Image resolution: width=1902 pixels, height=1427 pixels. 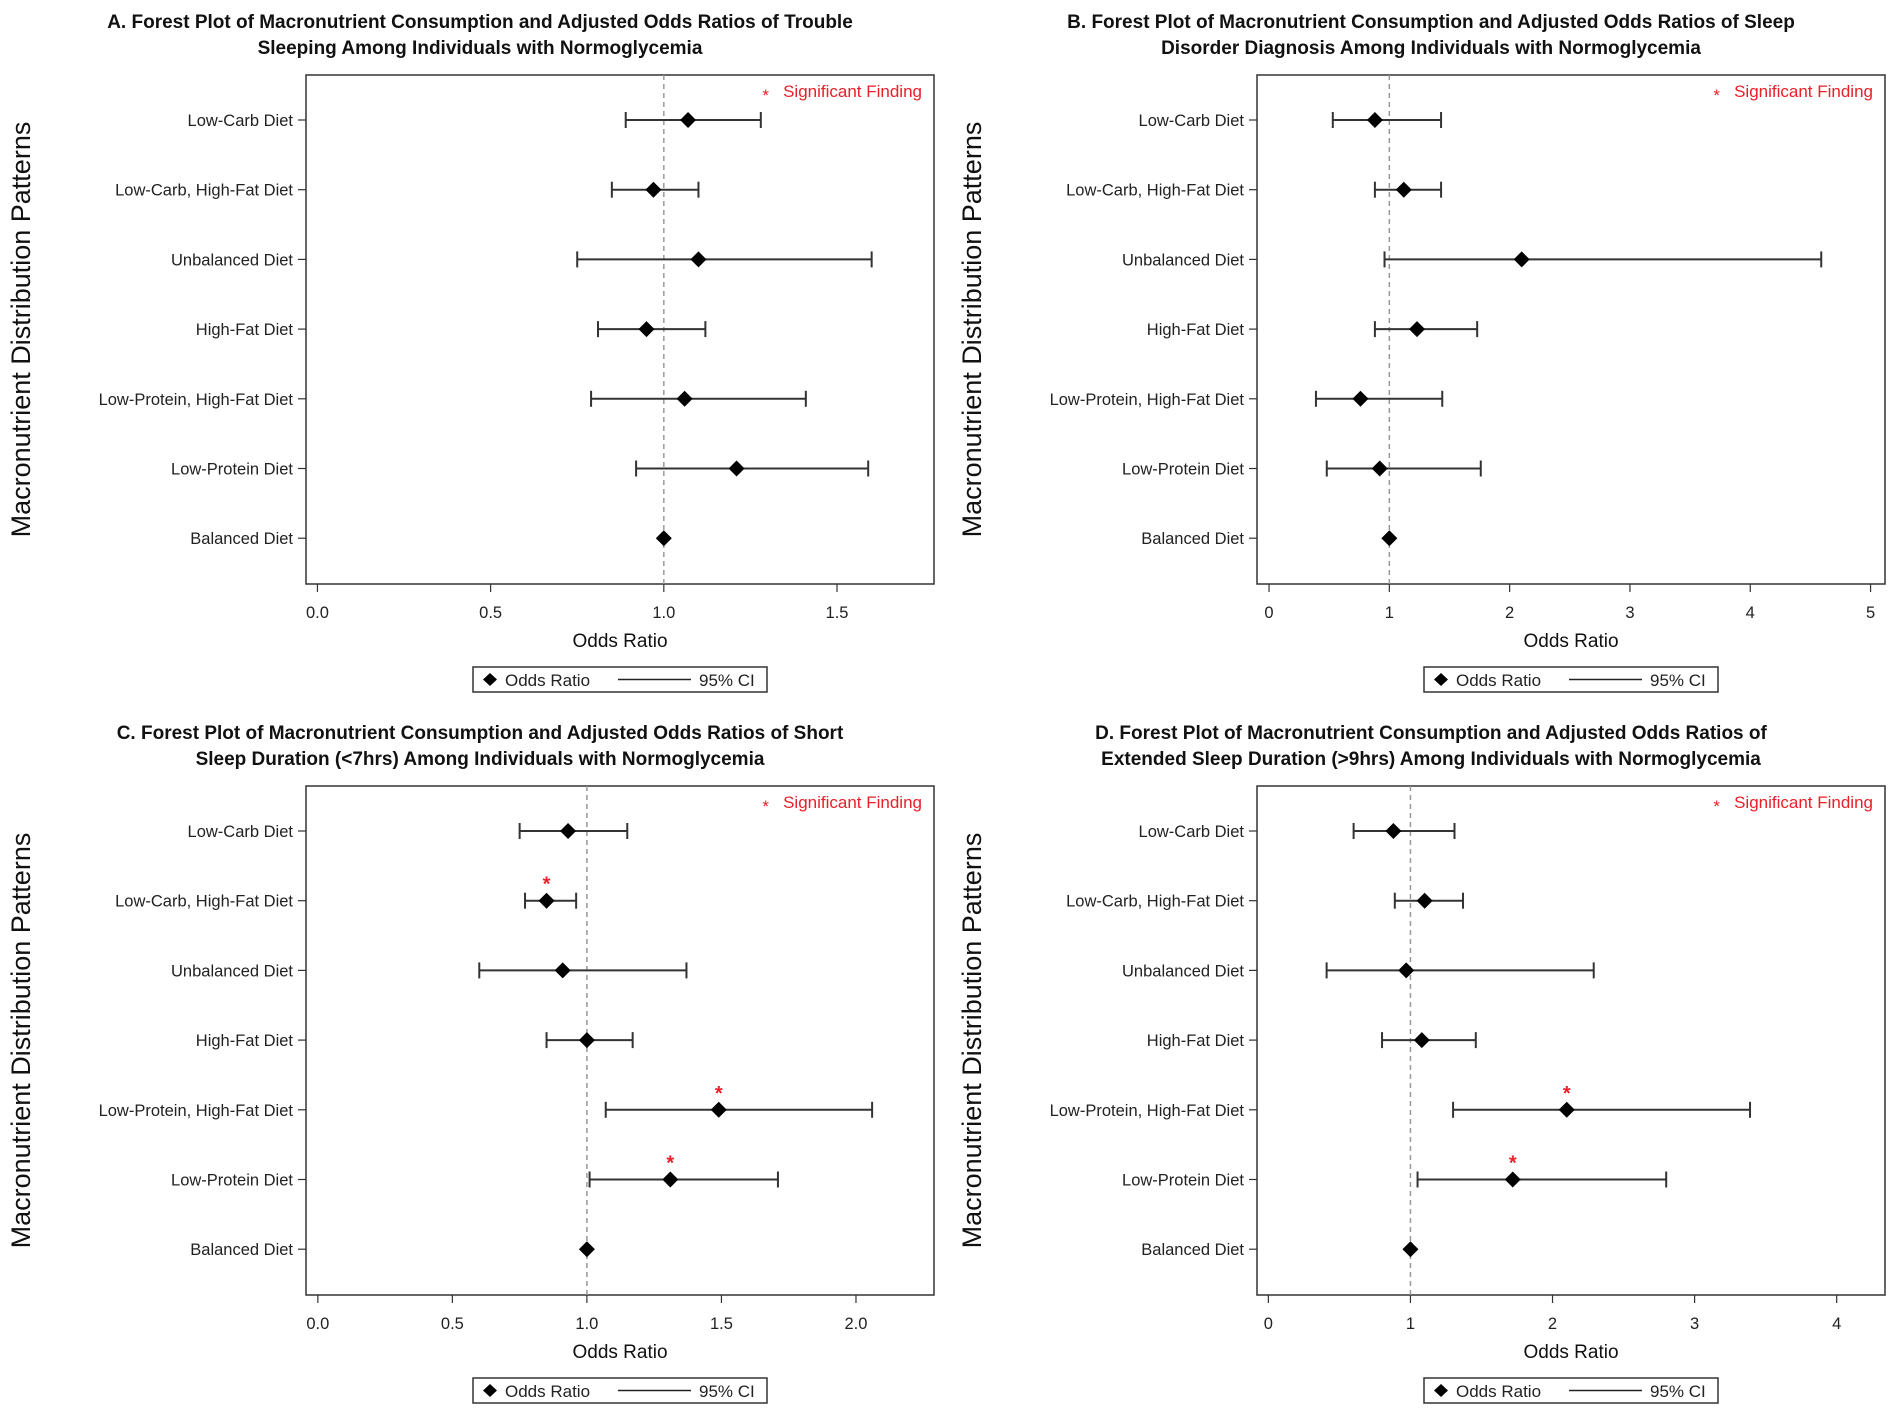 What do you see at coordinates (721, 1324) in the screenshot?
I see `x-tick-label: 1.5` at bounding box center [721, 1324].